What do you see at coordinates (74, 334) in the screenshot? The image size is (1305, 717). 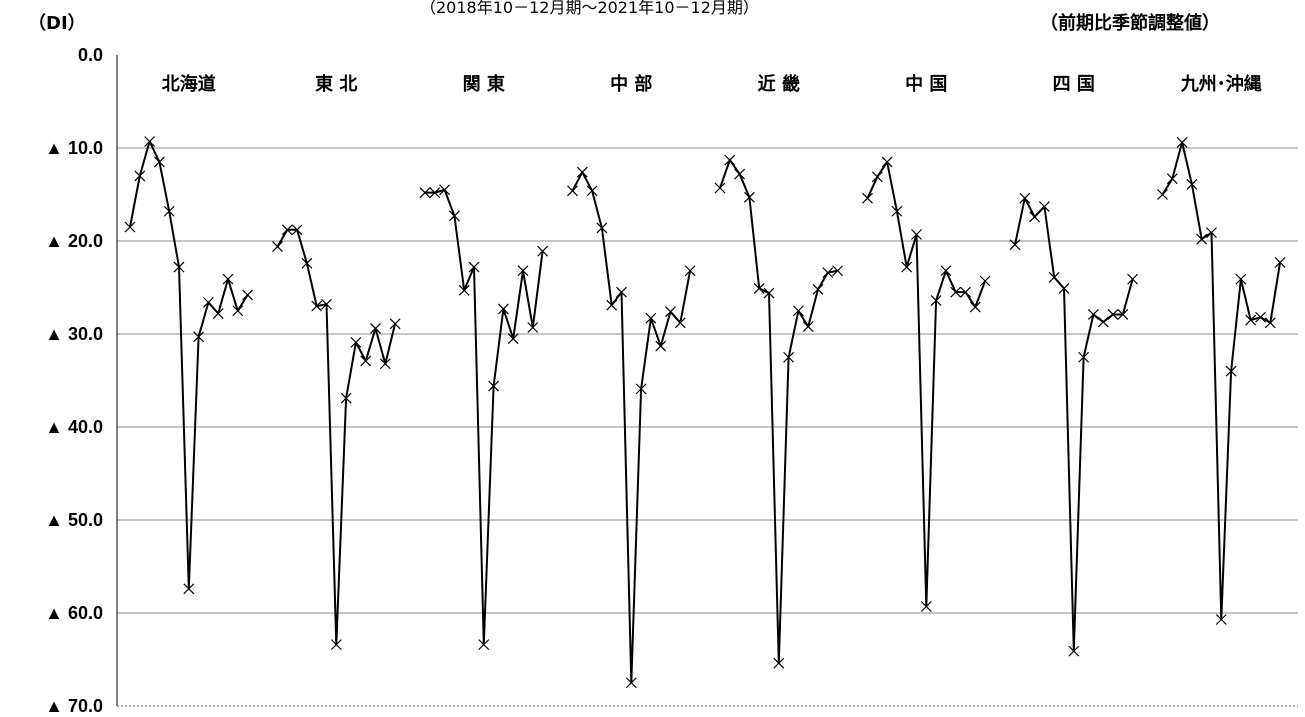 I see `y-tick-label: ▲ 30.0` at bounding box center [74, 334].